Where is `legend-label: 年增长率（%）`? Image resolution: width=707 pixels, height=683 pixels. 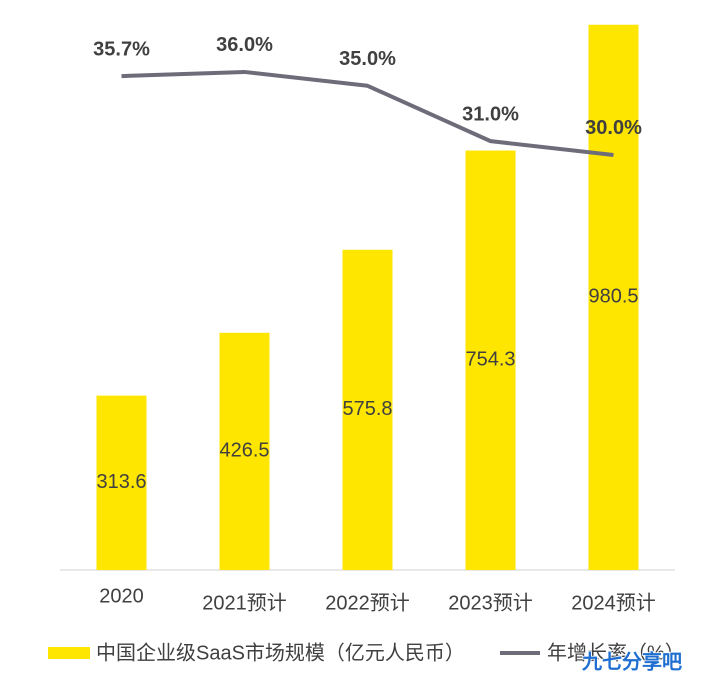 legend-label: 年增长率（%） is located at coordinates (616, 652).